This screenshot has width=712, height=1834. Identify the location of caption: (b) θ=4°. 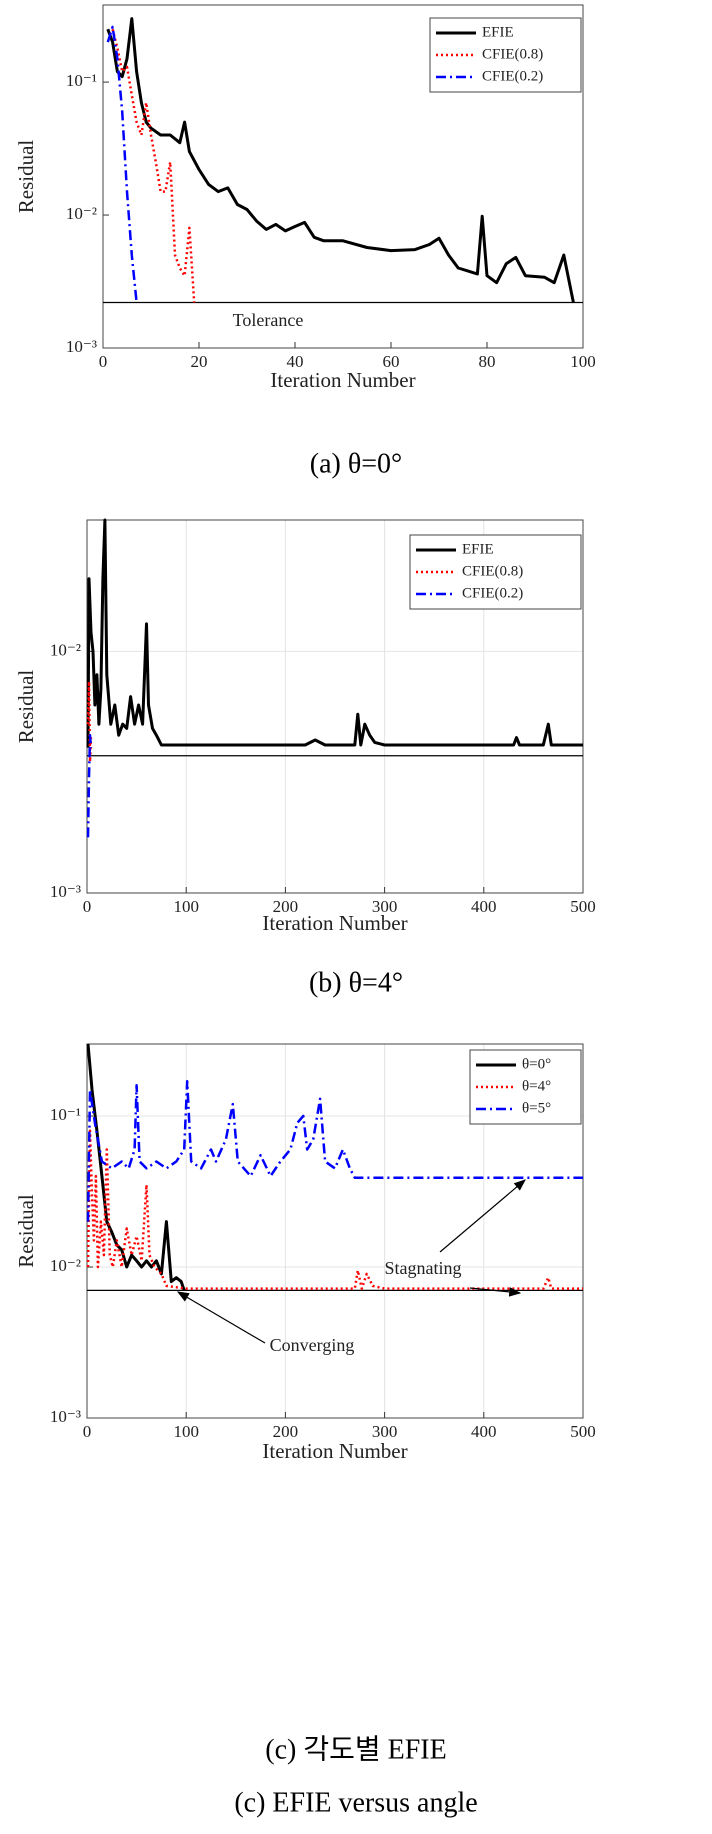
(356, 982).